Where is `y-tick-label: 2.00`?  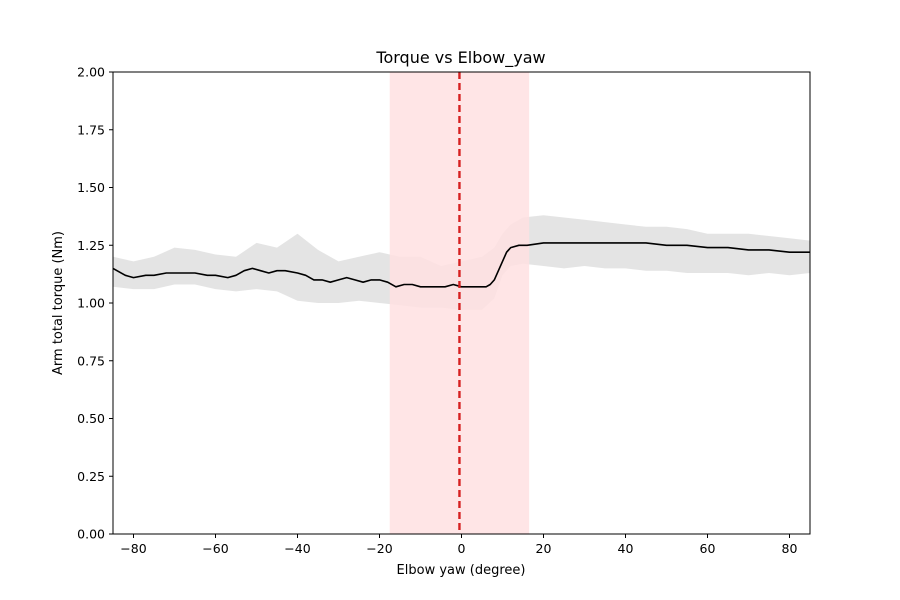
y-tick-label: 2.00 is located at coordinates (91, 72).